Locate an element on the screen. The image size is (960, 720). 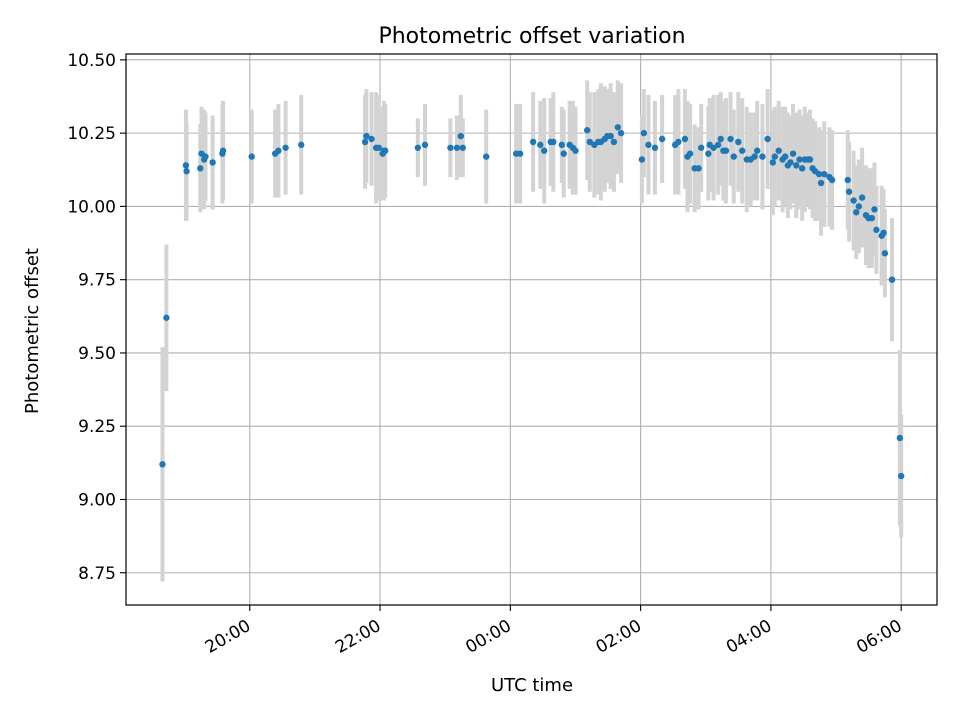
y-tick-label: 9.00 is located at coordinates (97, 500).